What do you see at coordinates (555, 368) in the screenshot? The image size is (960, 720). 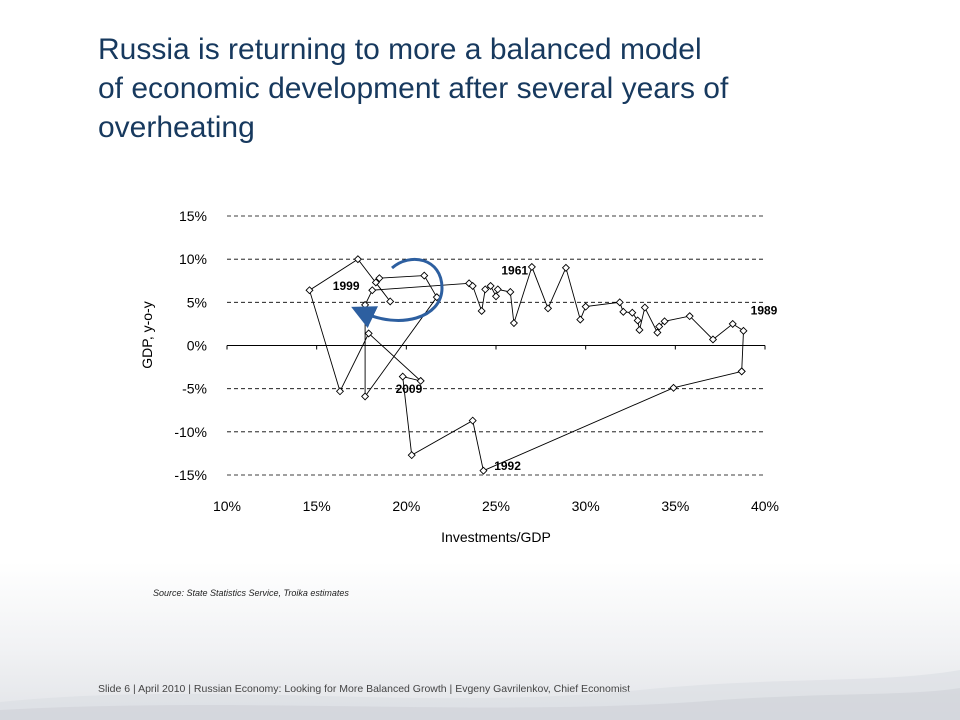 I see `chart-annotations: 1999 1961 2009 1992 1989` at bounding box center [555, 368].